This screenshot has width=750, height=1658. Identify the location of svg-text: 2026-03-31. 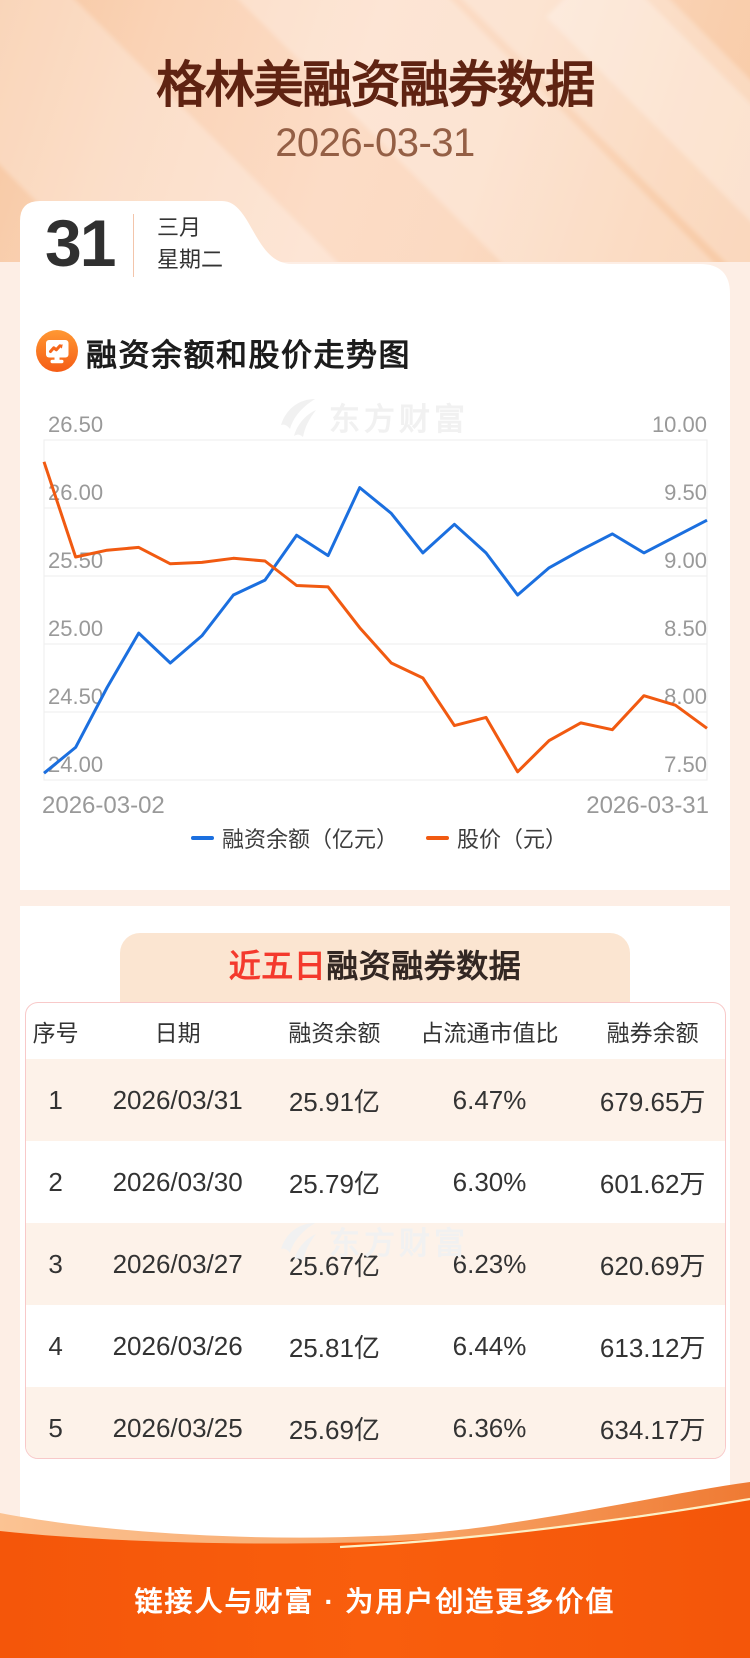
(647, 805).